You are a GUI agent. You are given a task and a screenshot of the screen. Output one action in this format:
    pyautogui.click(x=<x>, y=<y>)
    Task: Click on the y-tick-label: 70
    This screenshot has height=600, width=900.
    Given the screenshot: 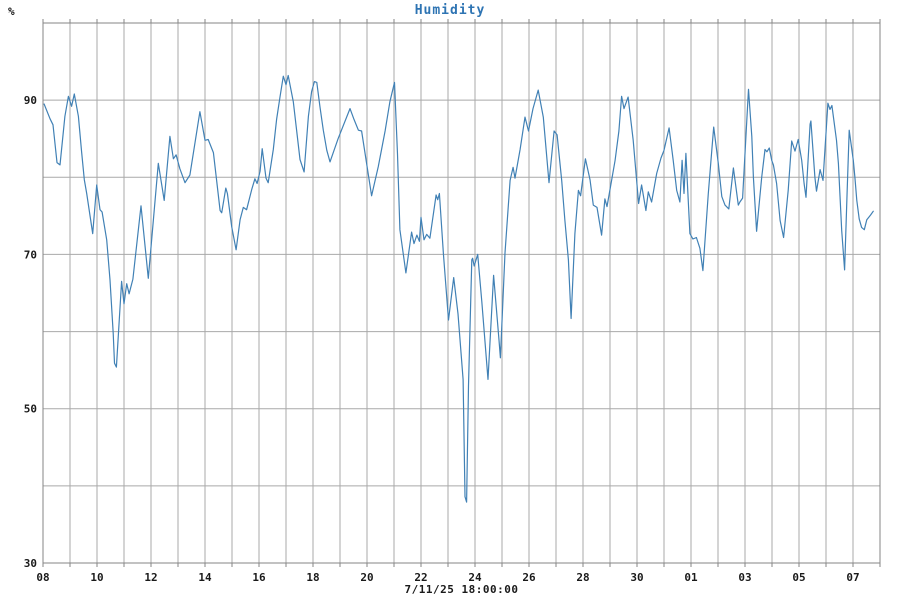 What is the action you would take?
    pyautogui.click(x=30, y=254)
    